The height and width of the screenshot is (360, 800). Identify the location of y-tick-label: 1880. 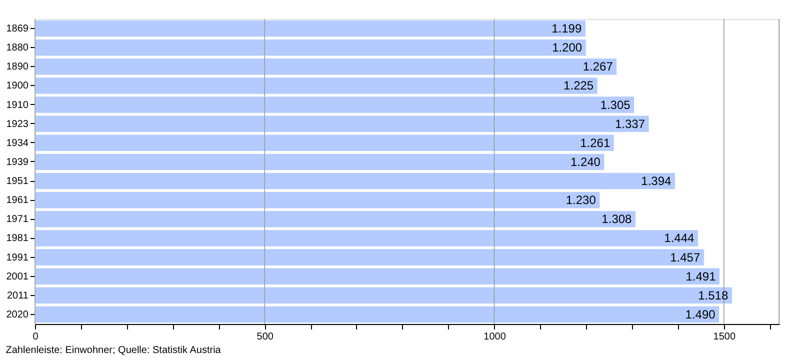
(17, 48).